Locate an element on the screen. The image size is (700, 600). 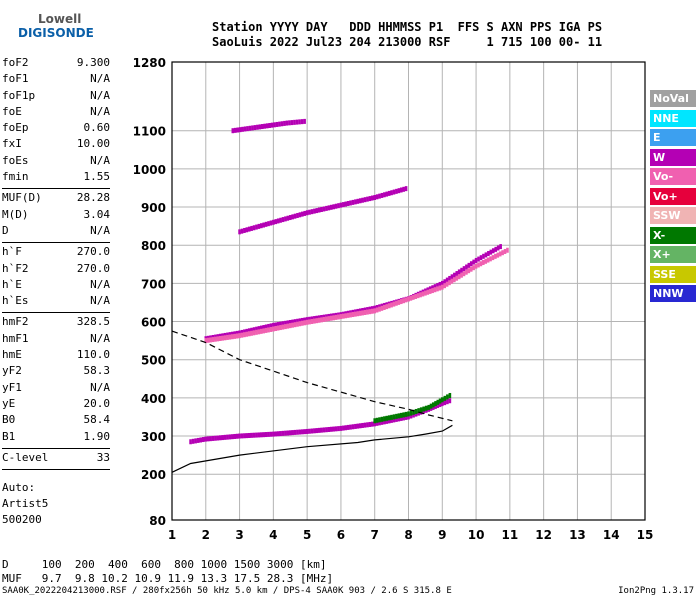
legend-item: Vo+ is located at coordinates (673, 196).